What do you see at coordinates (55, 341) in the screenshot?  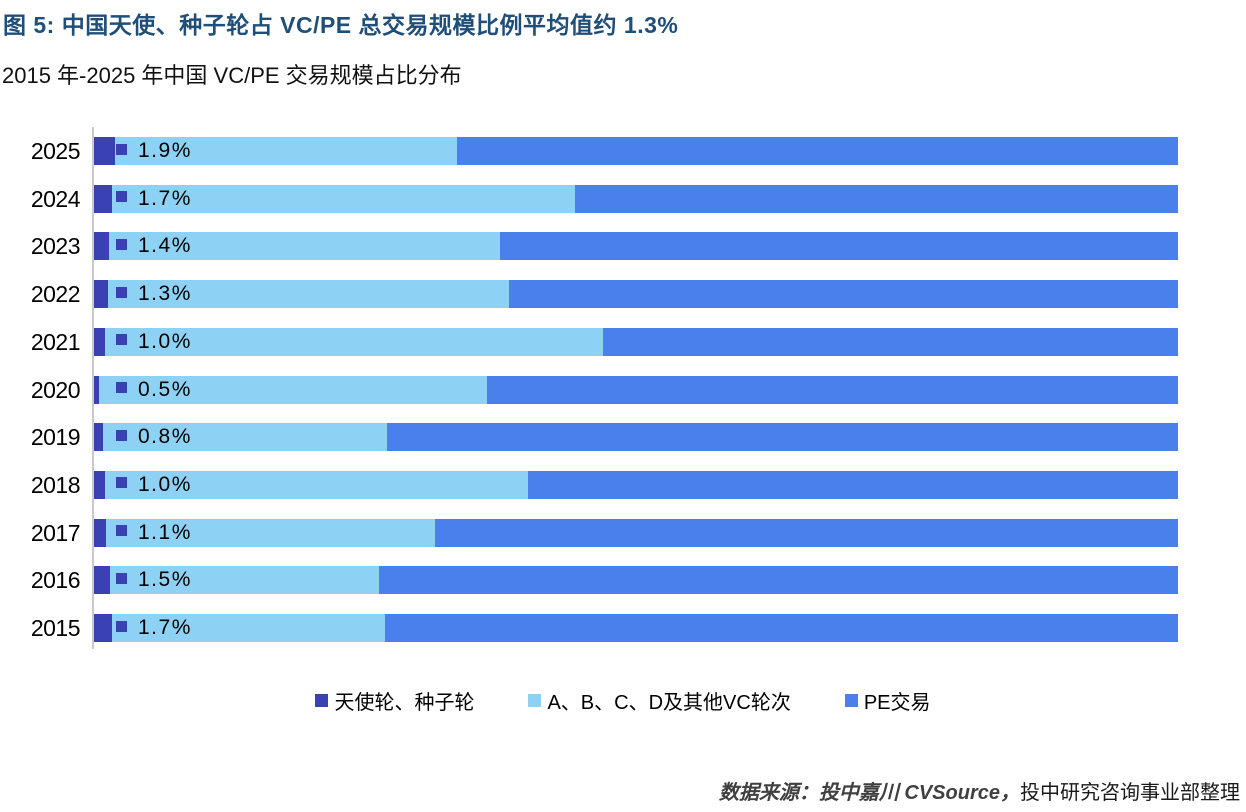 I see `year-label: 2021` at bounding box center [55, 341].